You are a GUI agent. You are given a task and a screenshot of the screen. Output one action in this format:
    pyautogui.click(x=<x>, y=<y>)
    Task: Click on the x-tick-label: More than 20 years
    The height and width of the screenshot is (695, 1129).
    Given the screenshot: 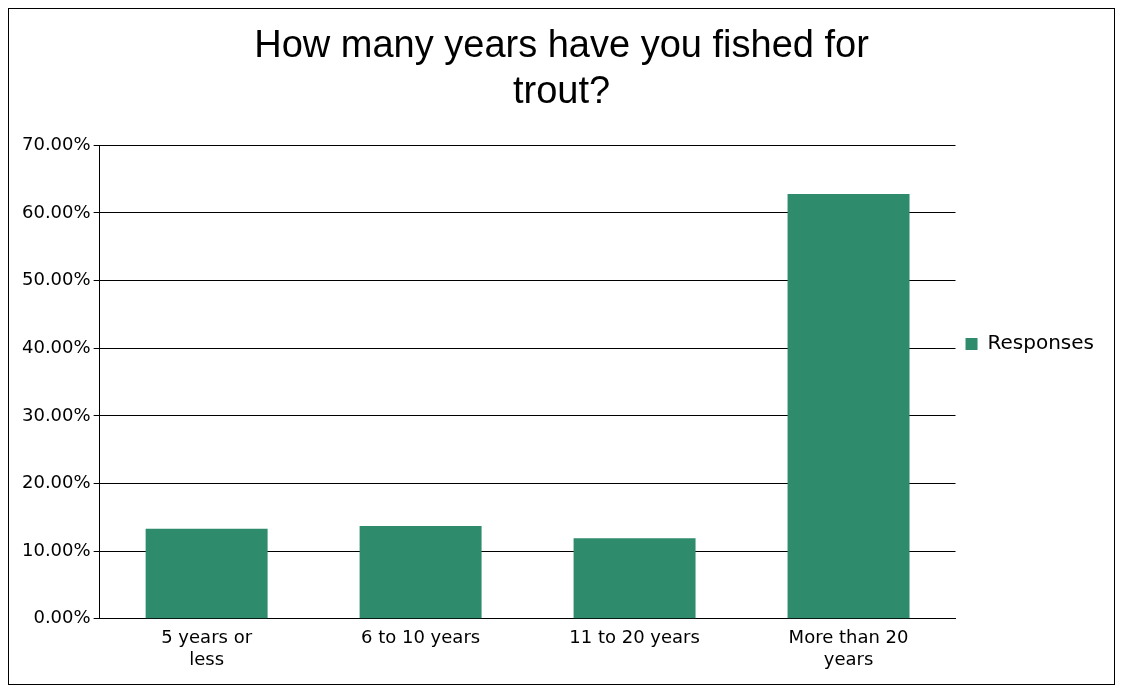 What is the action you would take?
    pyautogui.click(x=848, y=647)
    